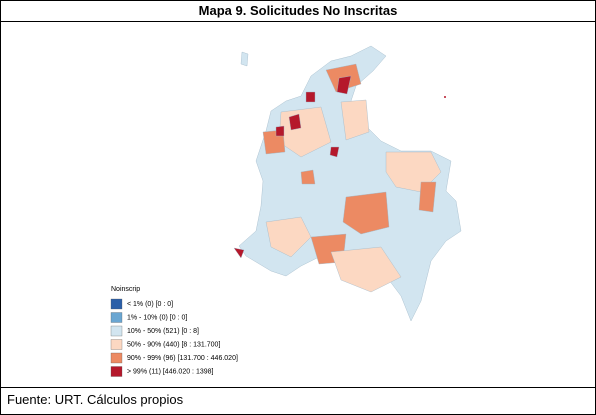 This screenshot has width=596, height=415. What do you see at coordinates (170, 371) in the screenshot?
I see `legend-label: > 99% (11) [446.020 : 1398]` at bounding box center [170, 371].